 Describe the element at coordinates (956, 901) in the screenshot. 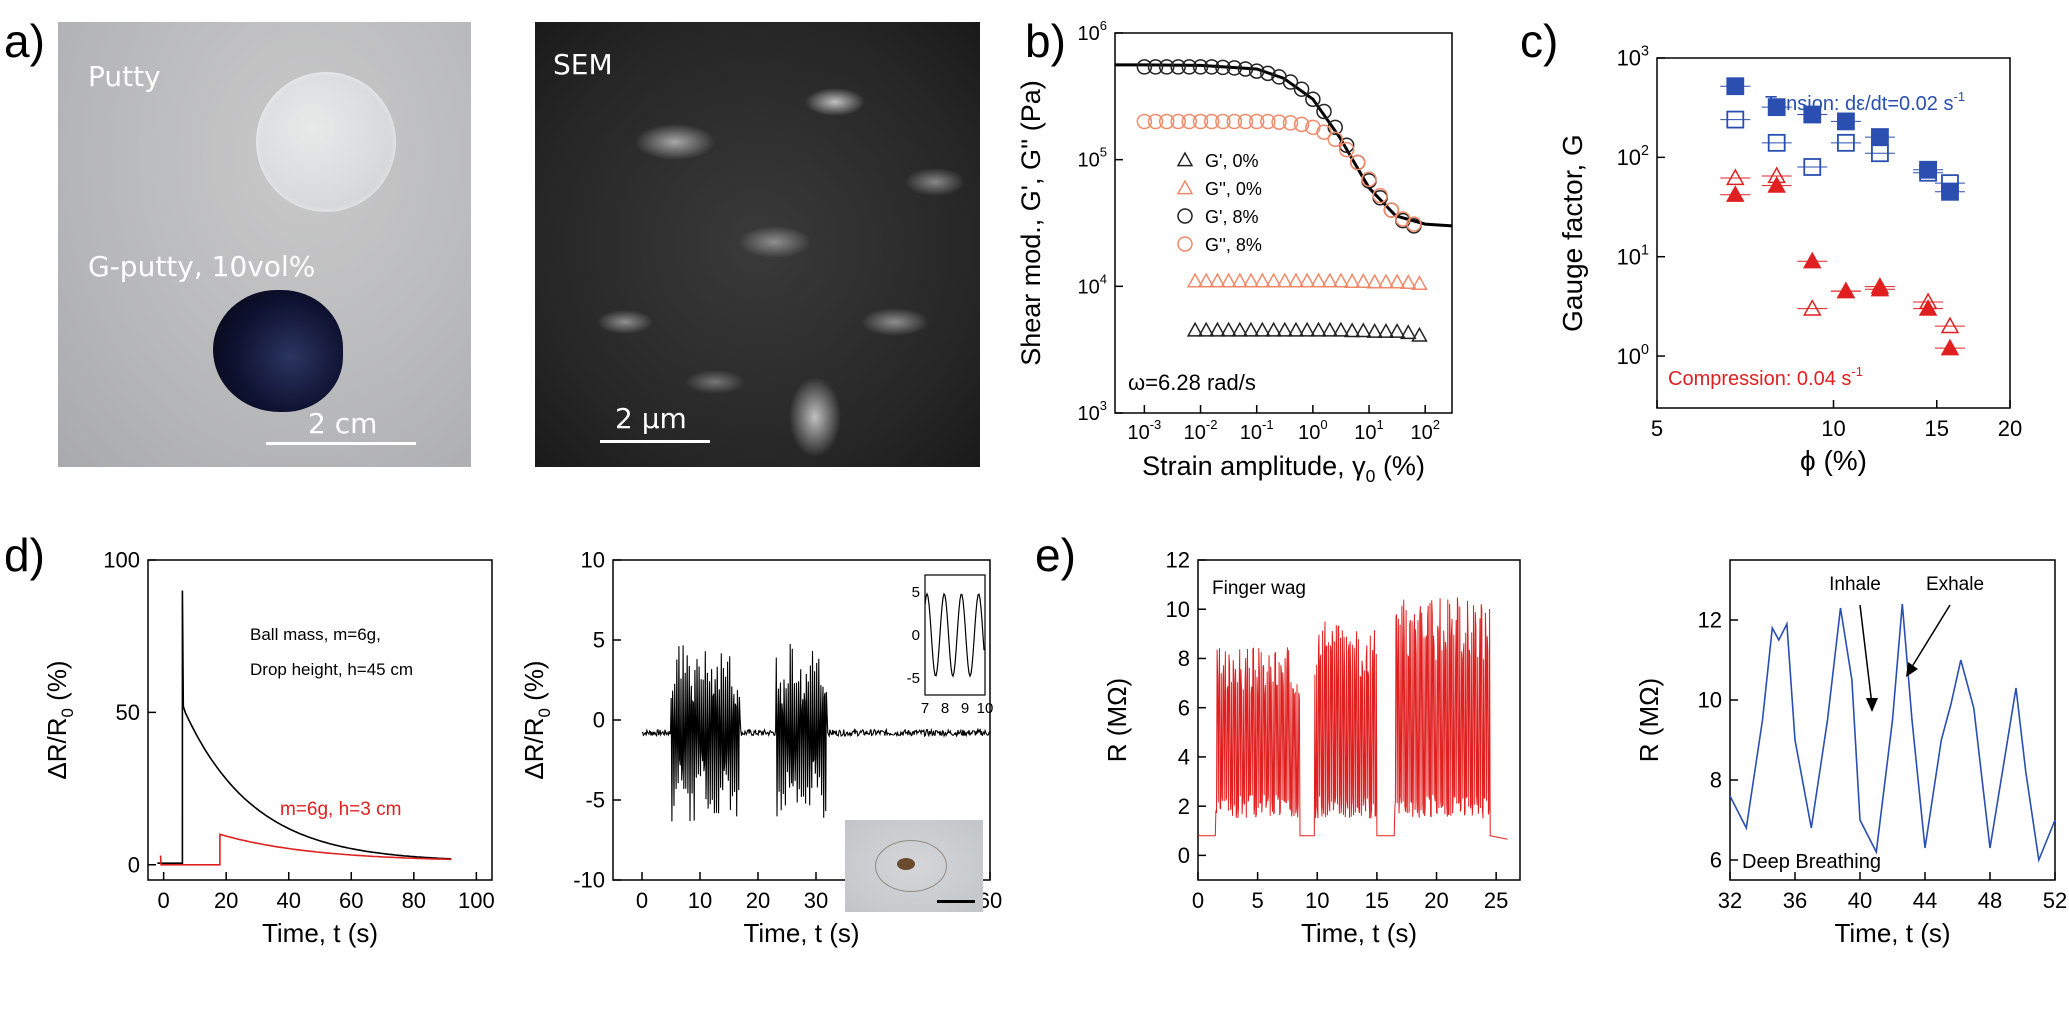

I see `spider-scale-bar` at that location.